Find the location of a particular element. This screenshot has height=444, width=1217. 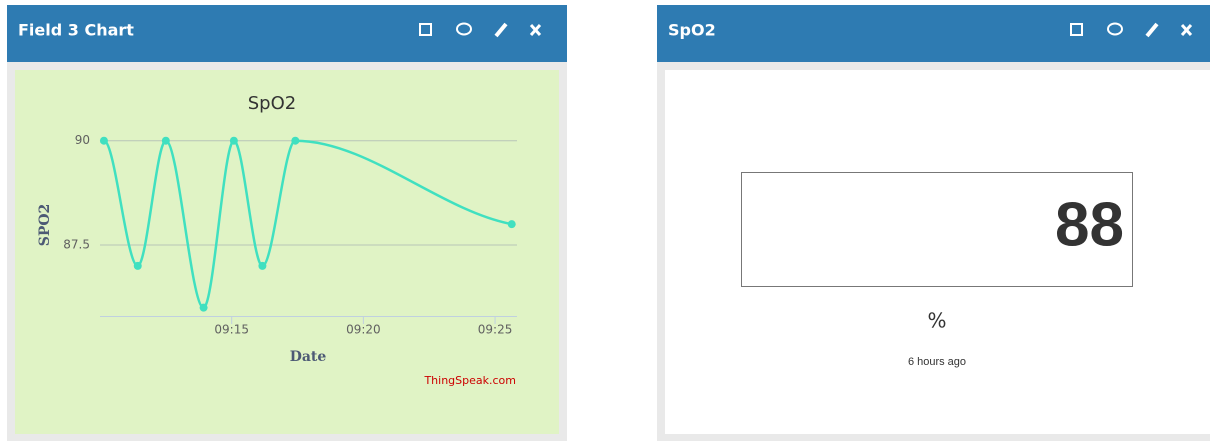

credit: ThingSpeak.com is located at coordinates (469, 380).